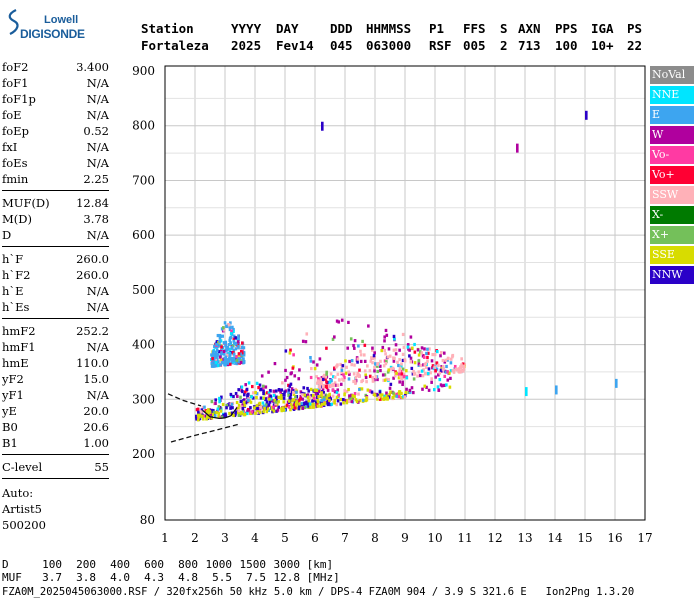 The image size is (700, 600). Describe the element at coordinates (195, 538) in the screenshot. I see `x-tick-label: 2` at that location.